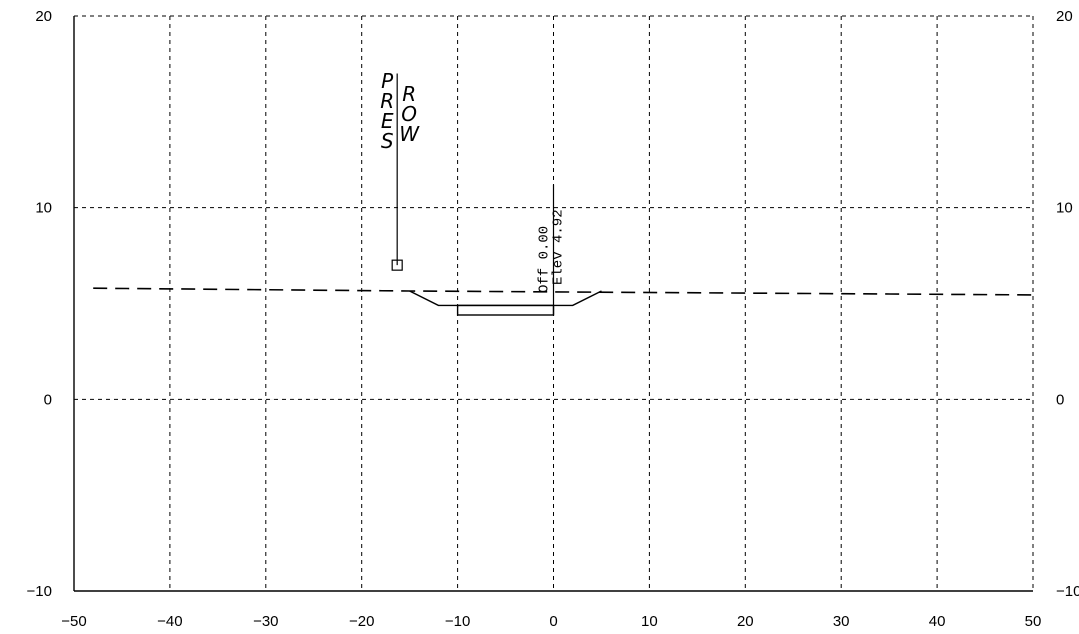  I want to click on x-tick-label: −10, so click(457, 621).